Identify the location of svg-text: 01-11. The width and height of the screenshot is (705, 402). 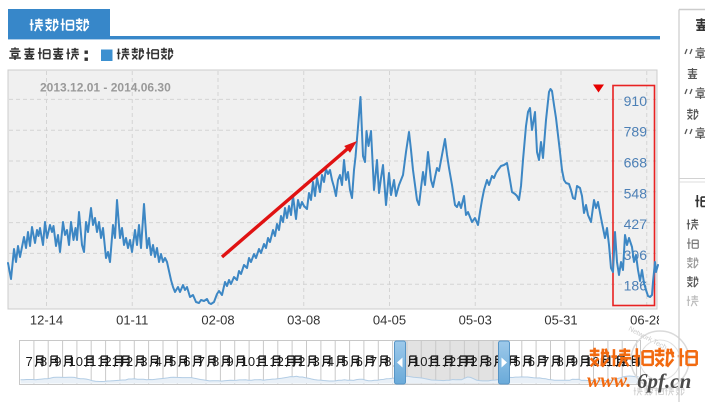
(132, 320).